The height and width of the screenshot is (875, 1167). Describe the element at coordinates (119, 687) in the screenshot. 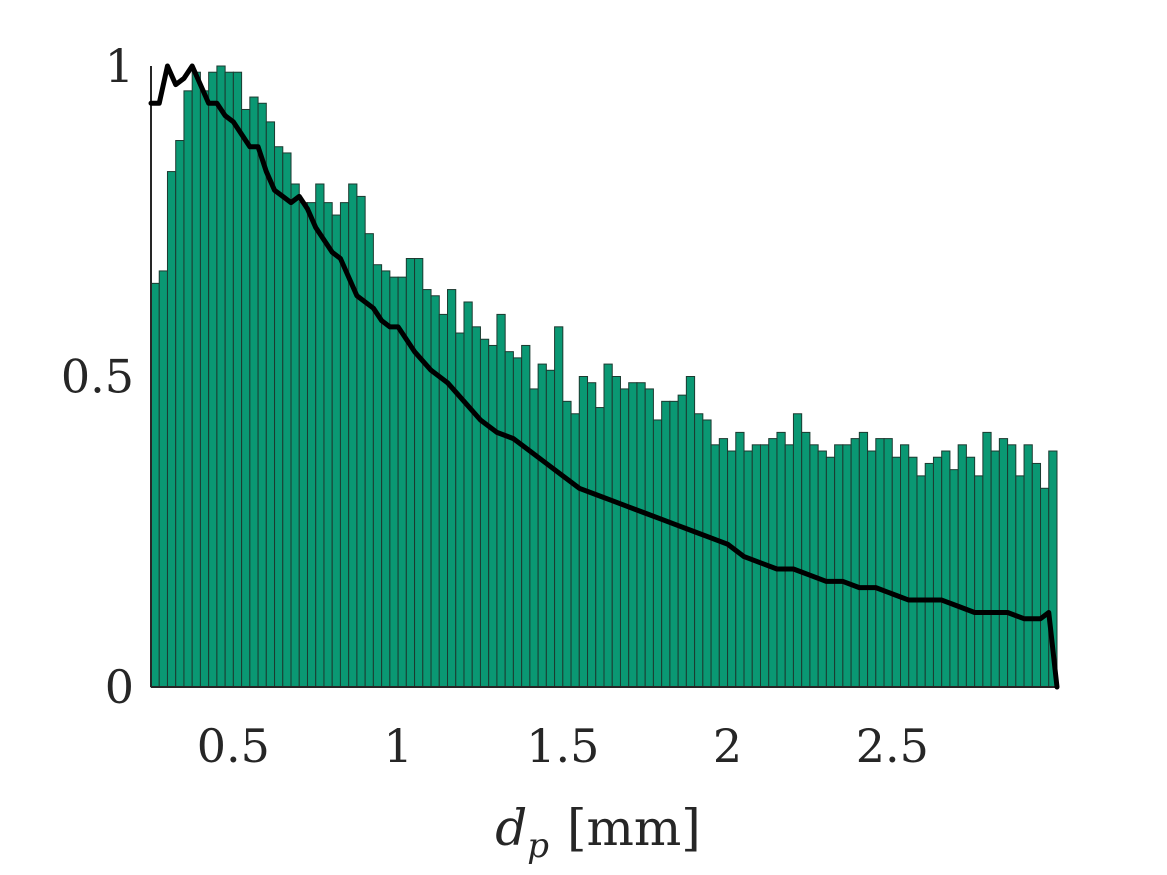

I see `y-tick-label: 0` at that location.